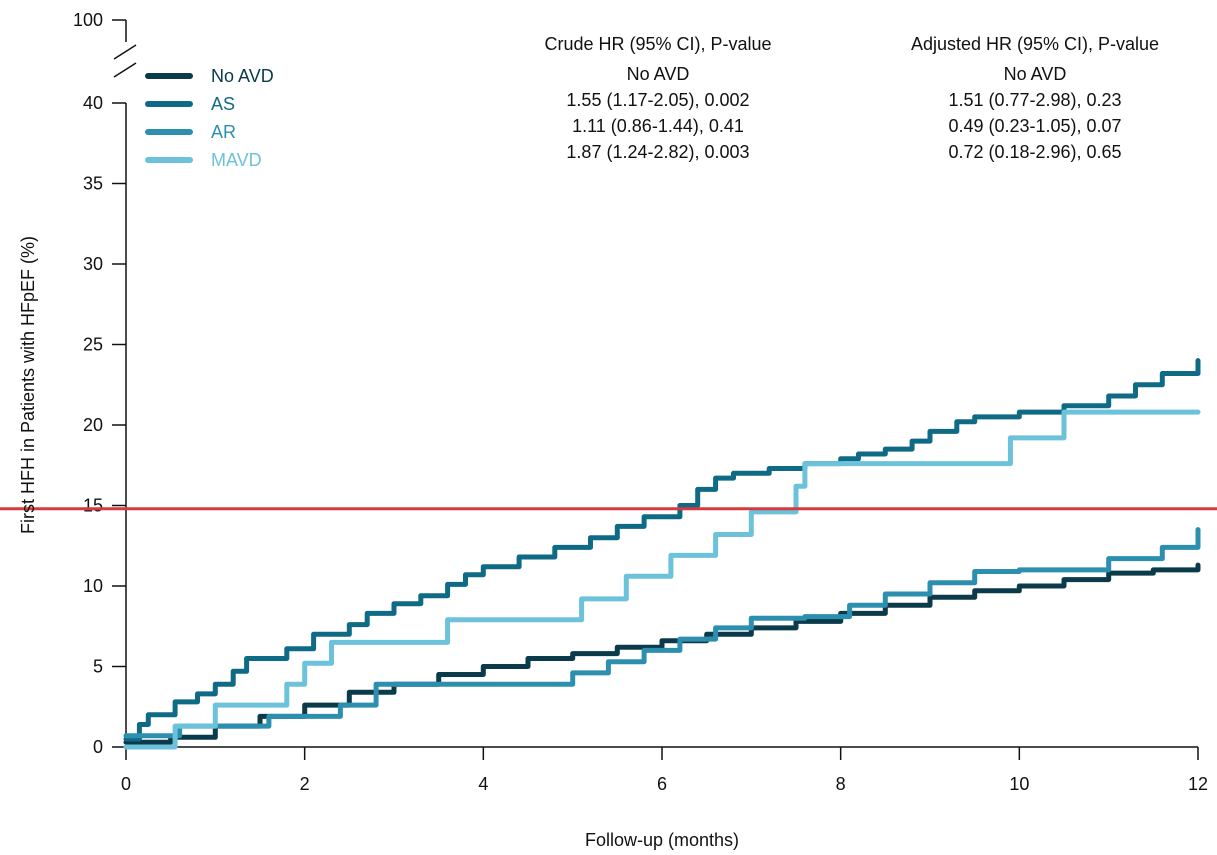 Image resolution: width=1217 pixels, height=855 pixels. I want to click on x-tick-label: 4, so click(483, 784).